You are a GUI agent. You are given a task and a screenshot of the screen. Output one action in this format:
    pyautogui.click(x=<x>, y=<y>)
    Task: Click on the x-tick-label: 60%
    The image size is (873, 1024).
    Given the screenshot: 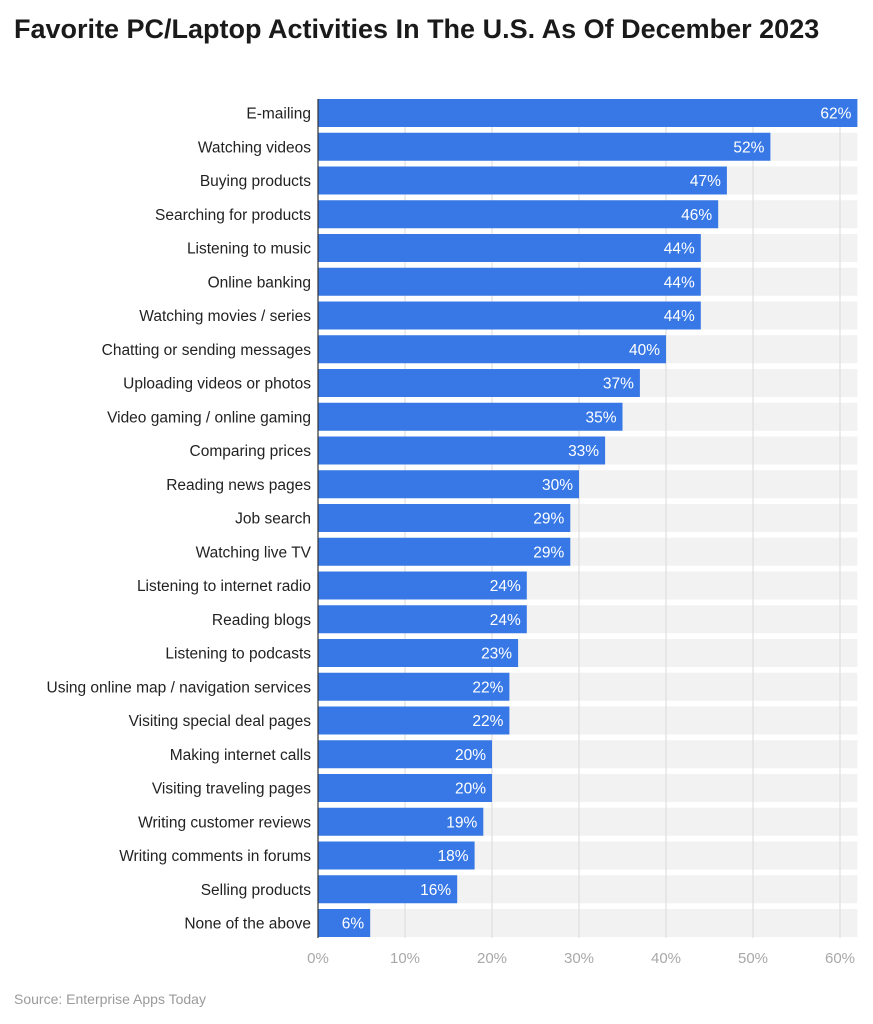 What is the action you would take?
    pyautogui.click(x=840, y=958)
    